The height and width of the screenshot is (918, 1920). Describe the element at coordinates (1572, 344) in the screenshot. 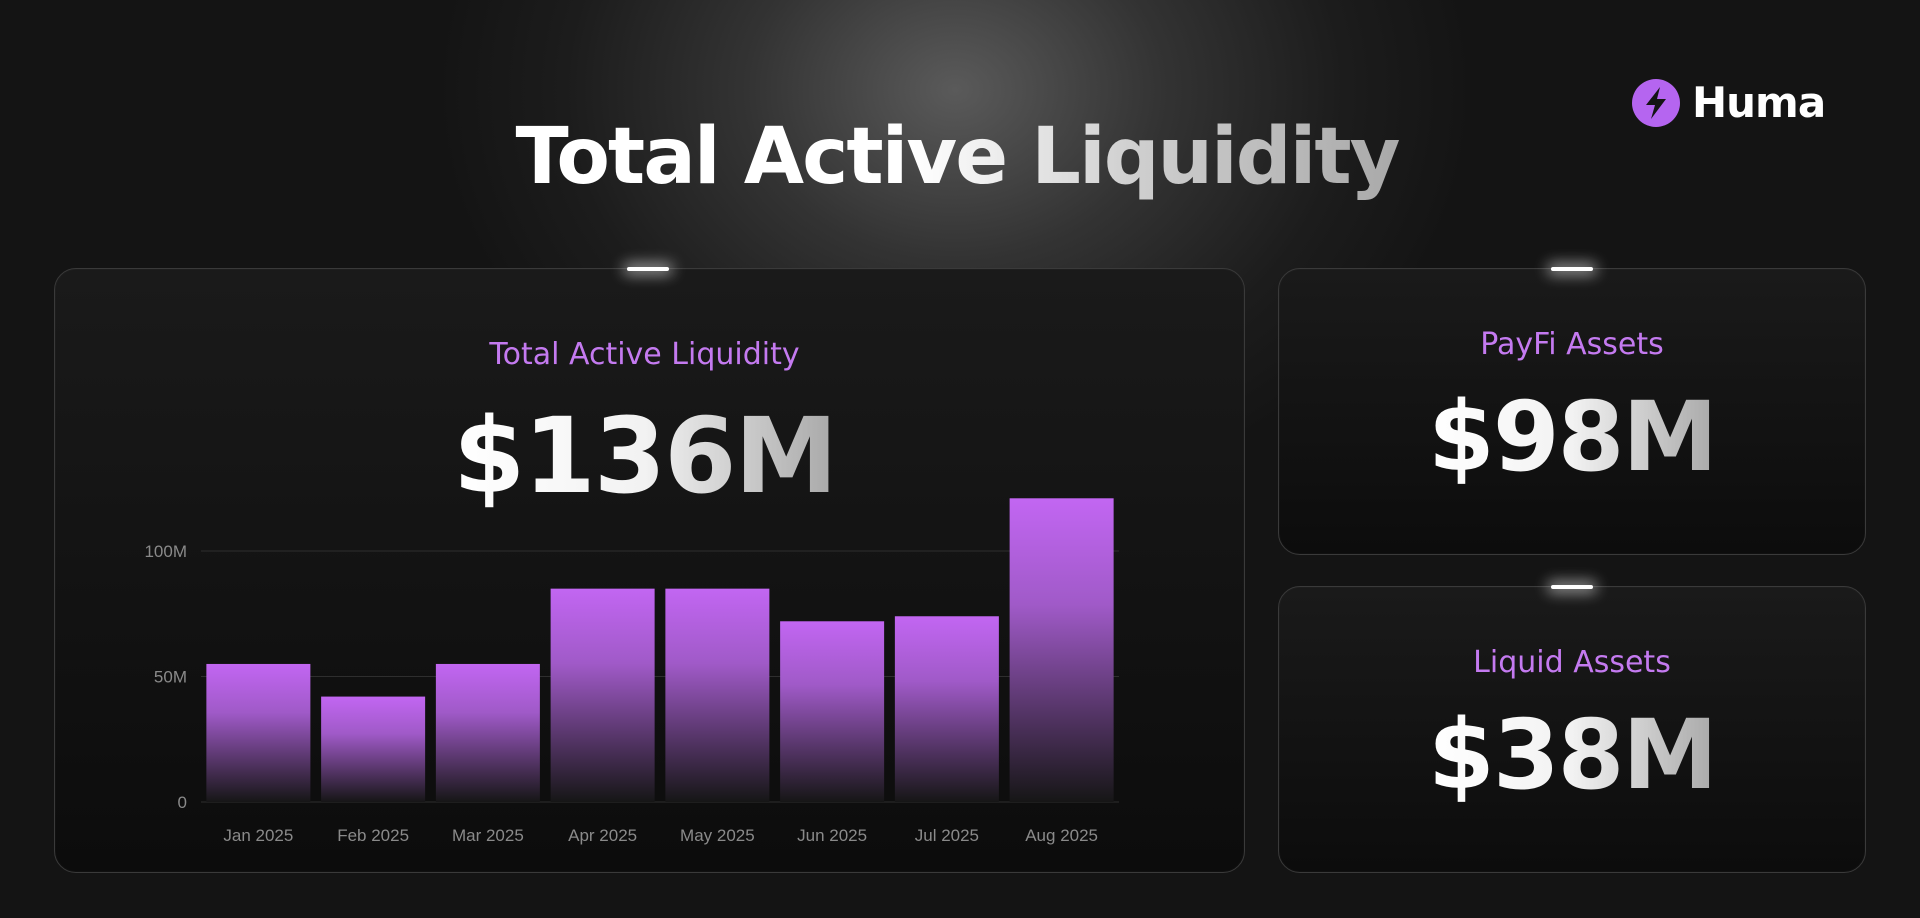

I see `payfi-assets-label: PayFi Assets` at that location.